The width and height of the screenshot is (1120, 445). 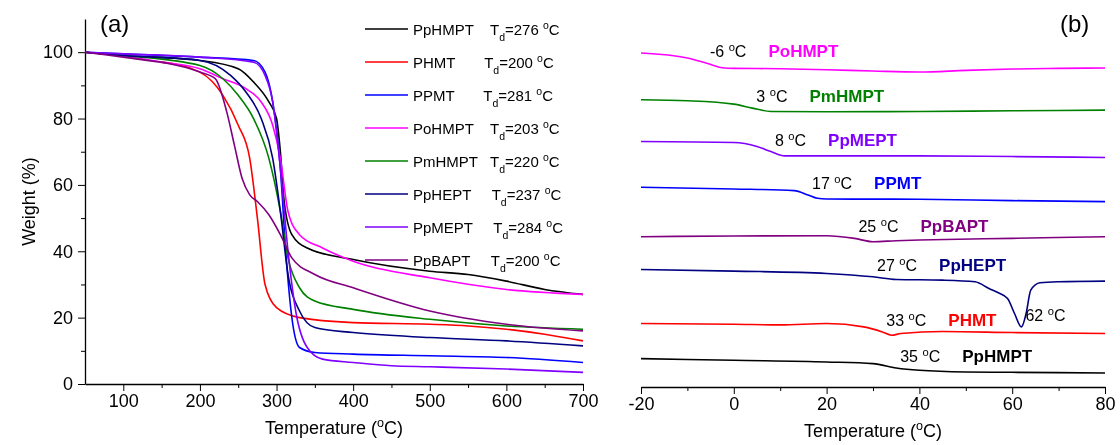 I want to click on annotation: 3 $^{o}$C, so click(x=772, y=96).